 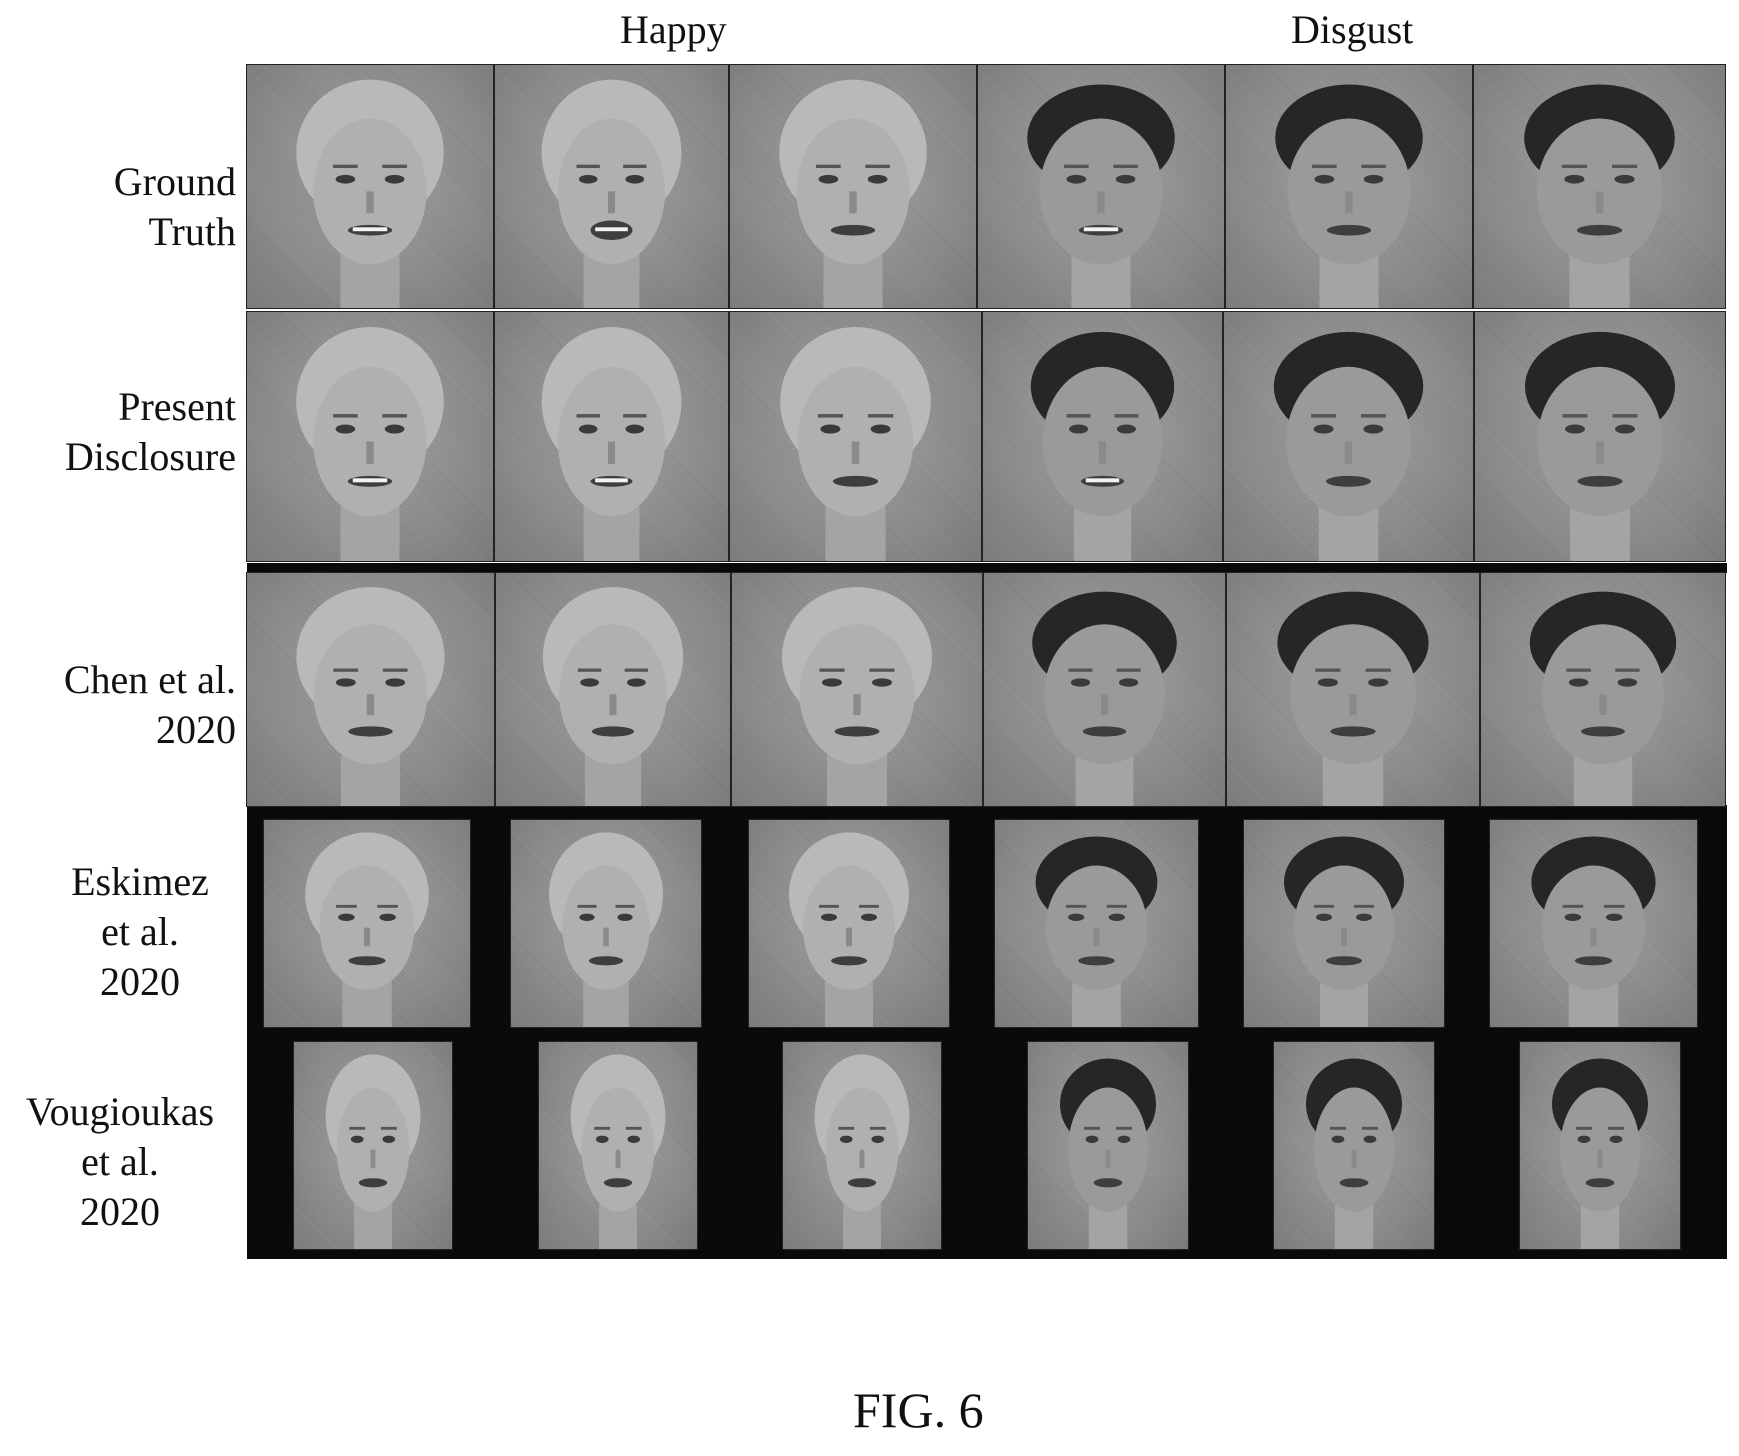 I want to click on band-divider, so click(x=987, y=568).